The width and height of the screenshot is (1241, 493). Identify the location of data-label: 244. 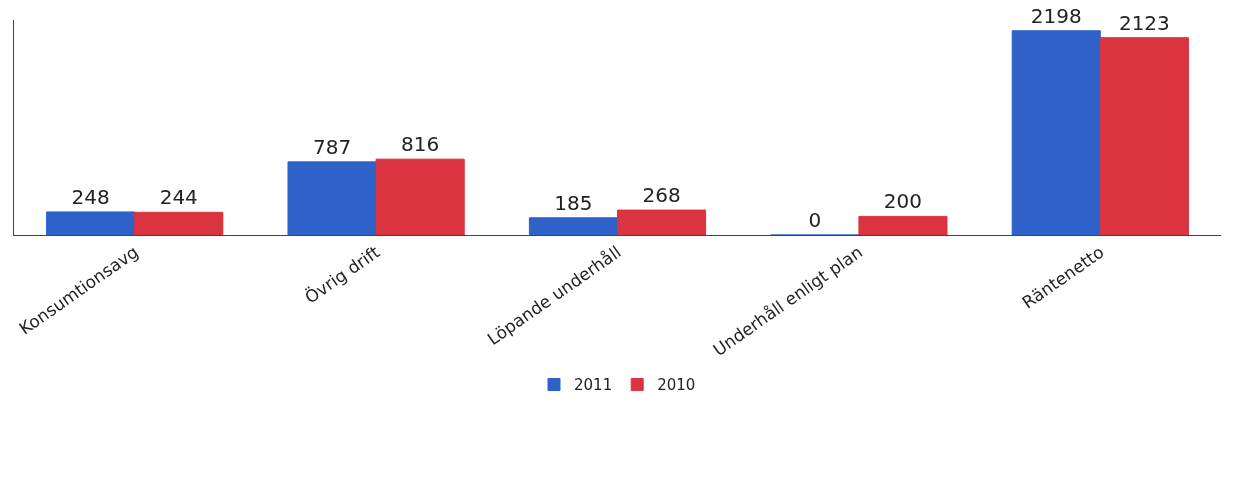
(178, 197).